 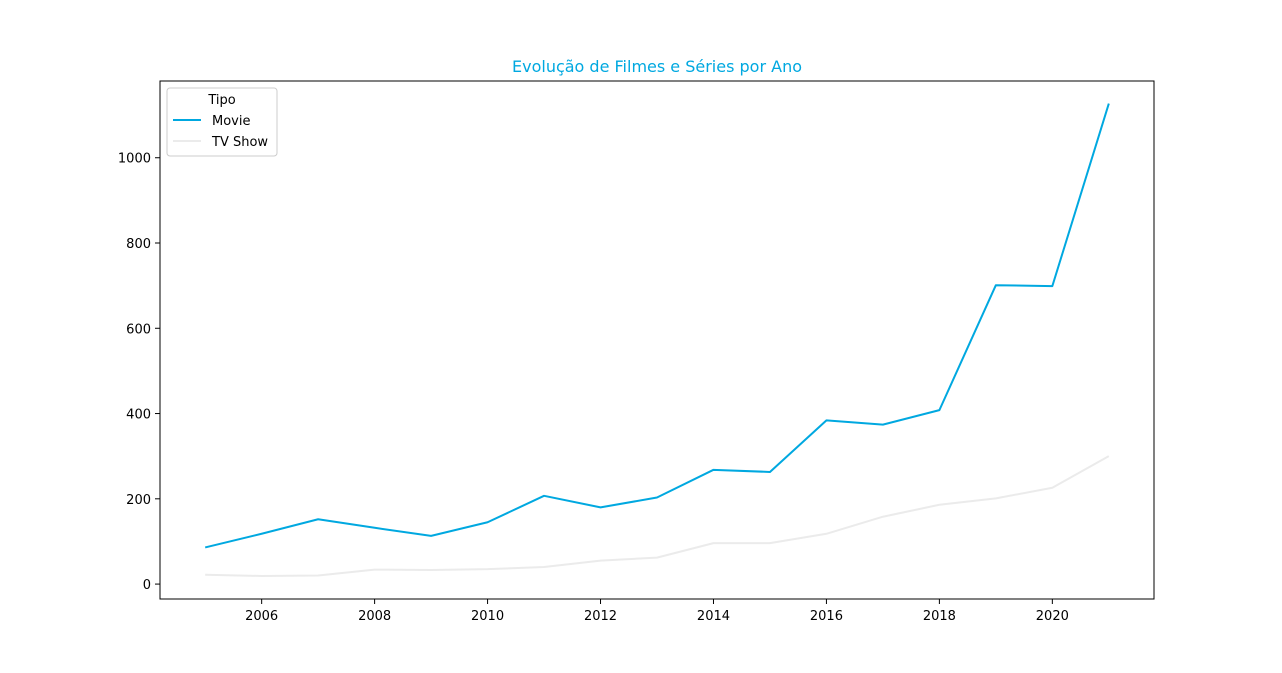 What do you see at coordinates (374, 616) in the screenshot?
I see `x-tick-label: 2008` at bounding box center [374, 616].